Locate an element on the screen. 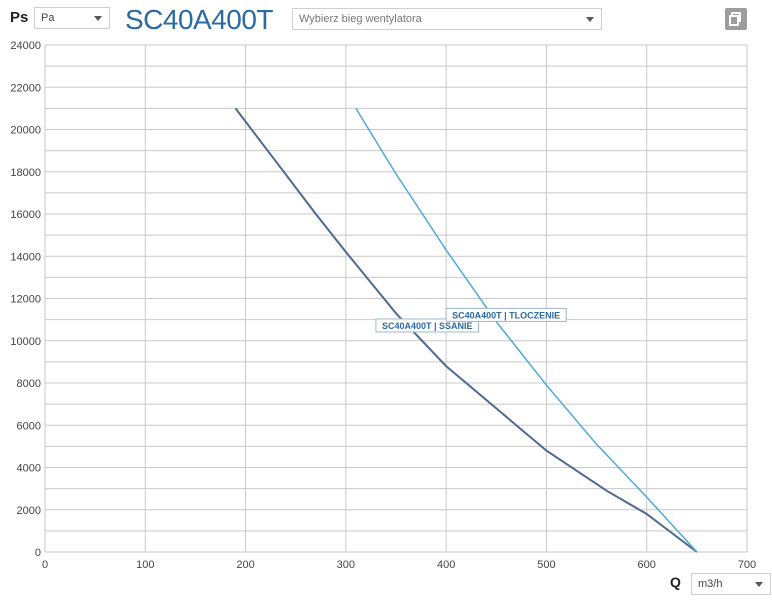 The width and height of the screenshot is (772, 600). flow-unit-value: m3/h is located at coordinates (710, 584).